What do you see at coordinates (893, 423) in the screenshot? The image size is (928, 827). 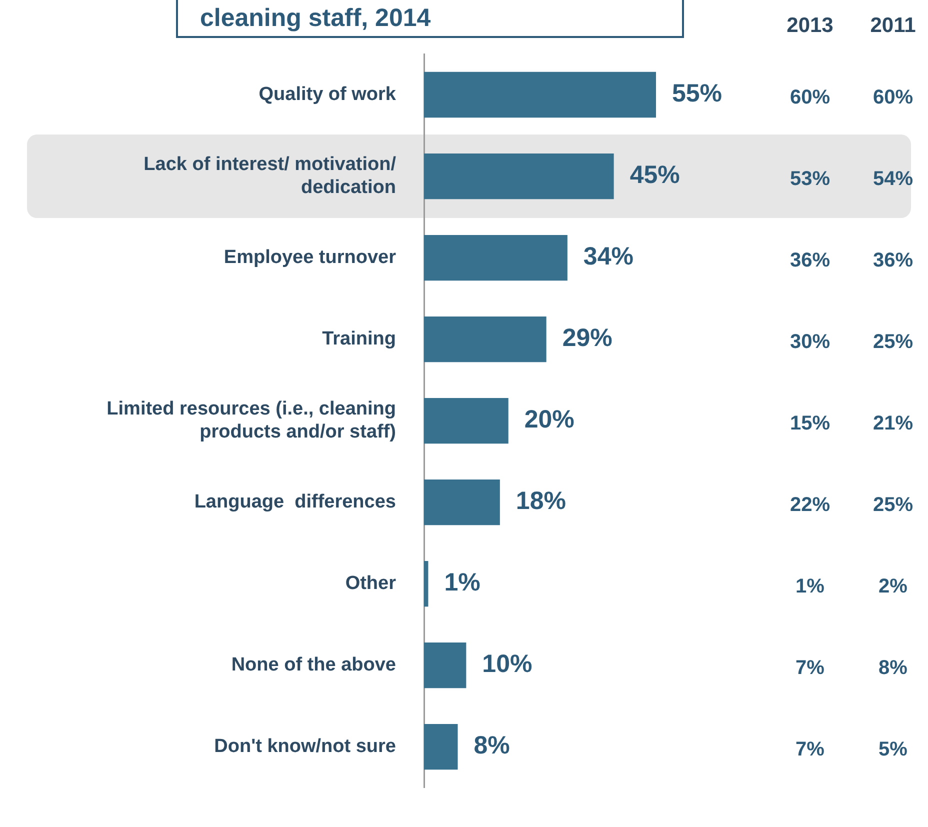 I see `text: 21%` at bounding box center [893, 423].